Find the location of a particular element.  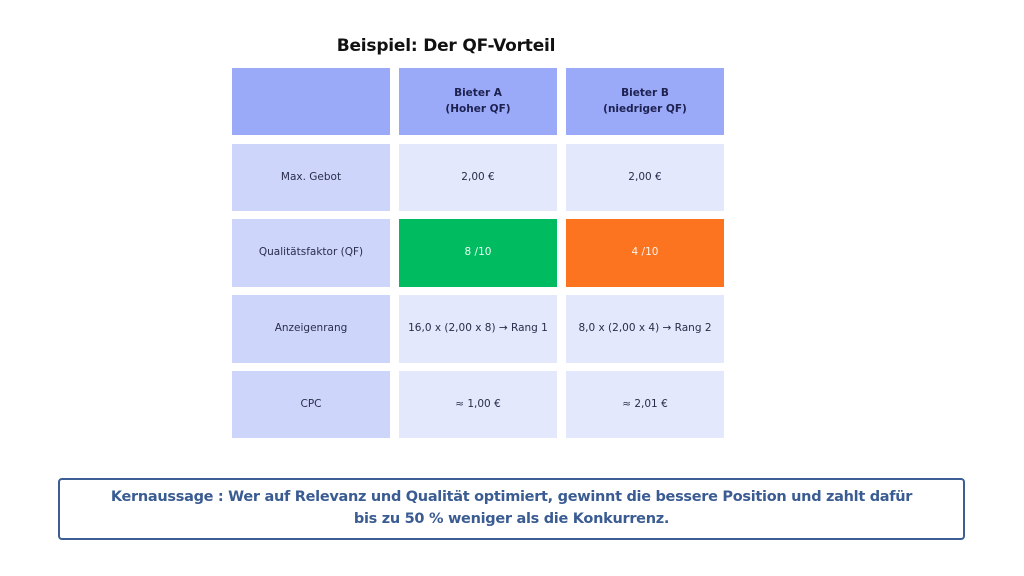

row-label-ad-rank: Anzeigenrang is located at coordinates (311, 329).